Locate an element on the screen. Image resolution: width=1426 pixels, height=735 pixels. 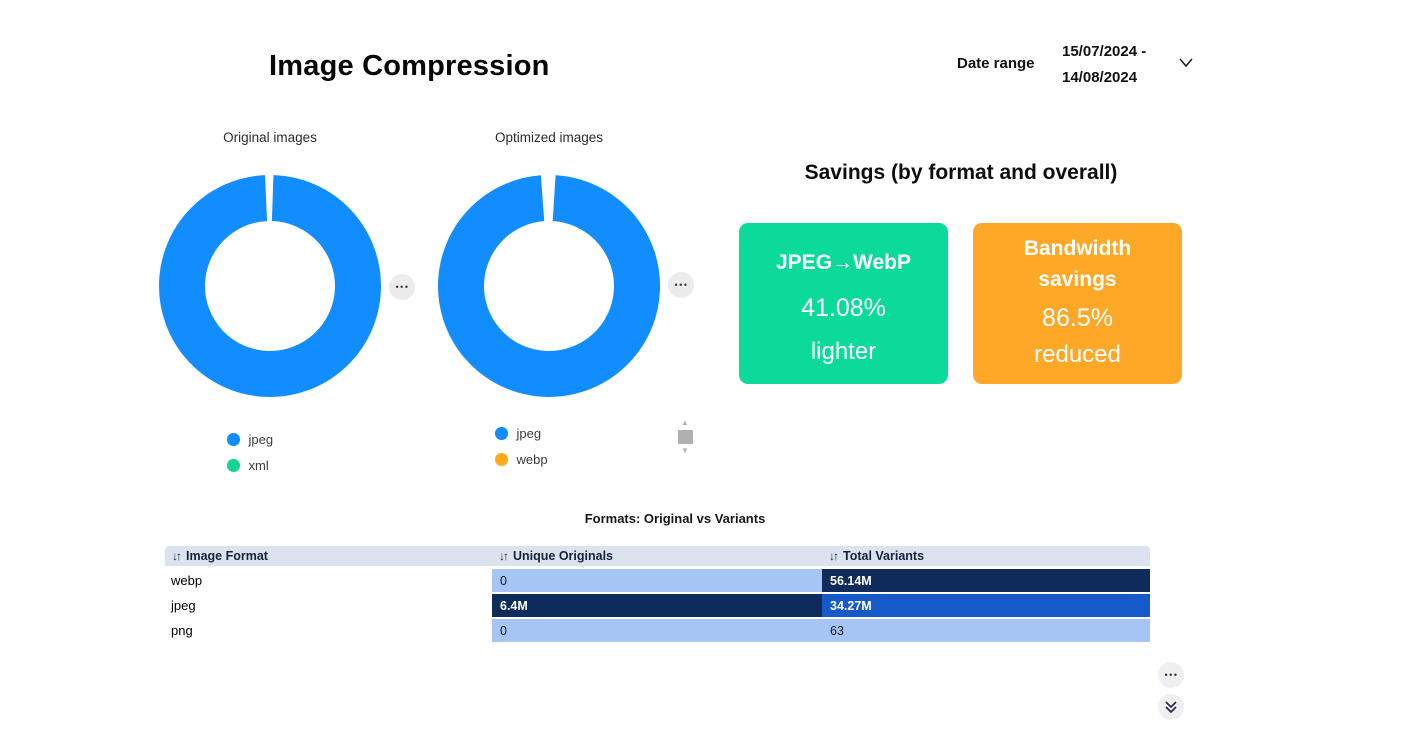
legend-item-xml: xml is located at coordinates (250, 465).